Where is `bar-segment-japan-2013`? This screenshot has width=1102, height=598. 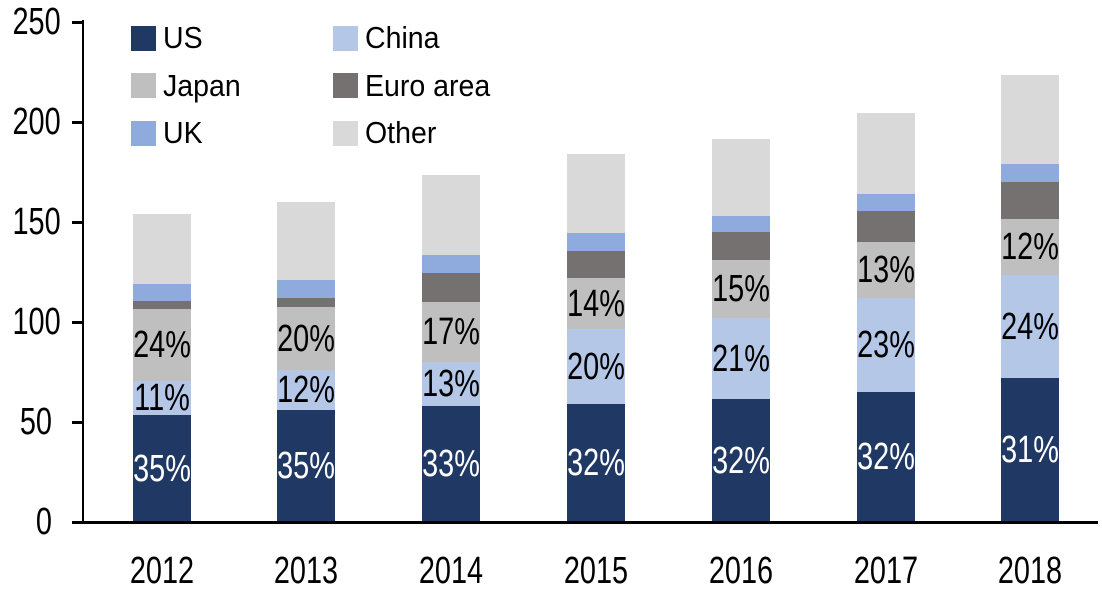
bar-segment-japan-2013 is located at coordinates (306, 338).